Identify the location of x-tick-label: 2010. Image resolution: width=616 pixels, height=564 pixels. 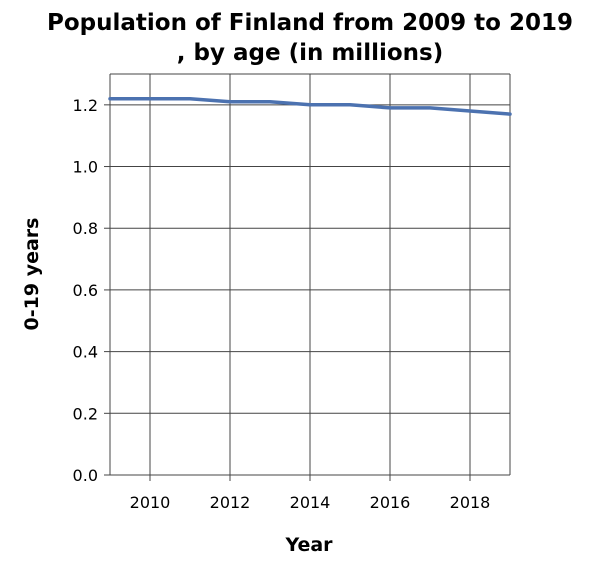
(150, 502).